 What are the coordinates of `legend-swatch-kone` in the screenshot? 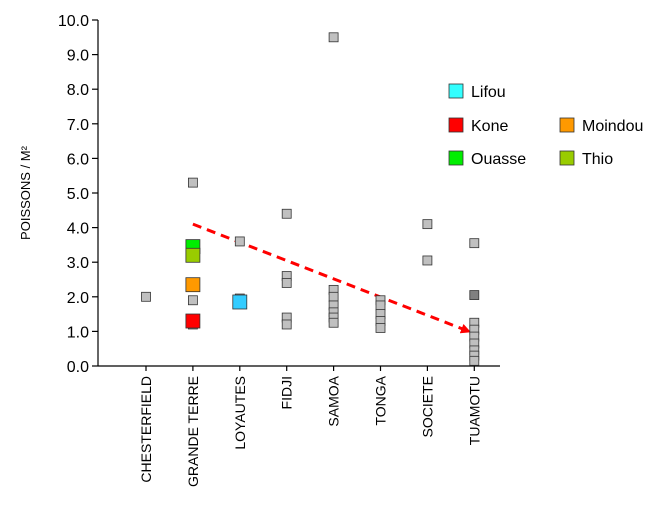 It's located at (456, 125).